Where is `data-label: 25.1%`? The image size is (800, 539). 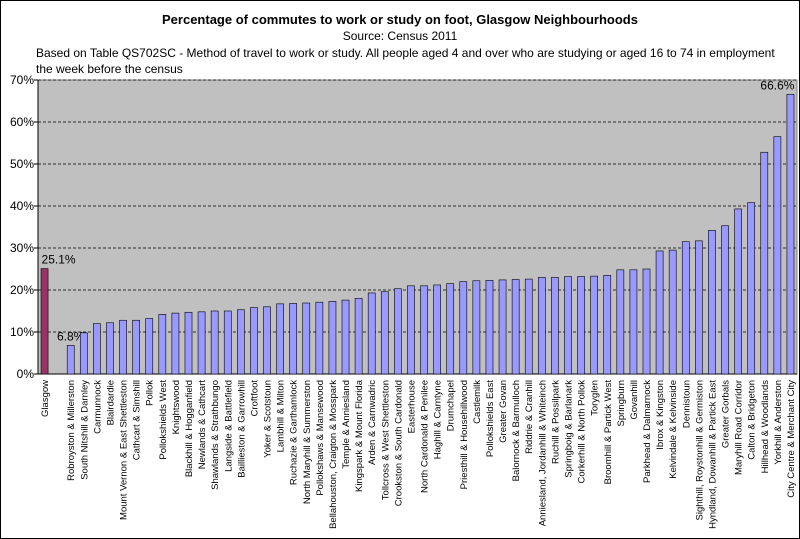 data-label: 25.1% is located at coordinates (59, 260).